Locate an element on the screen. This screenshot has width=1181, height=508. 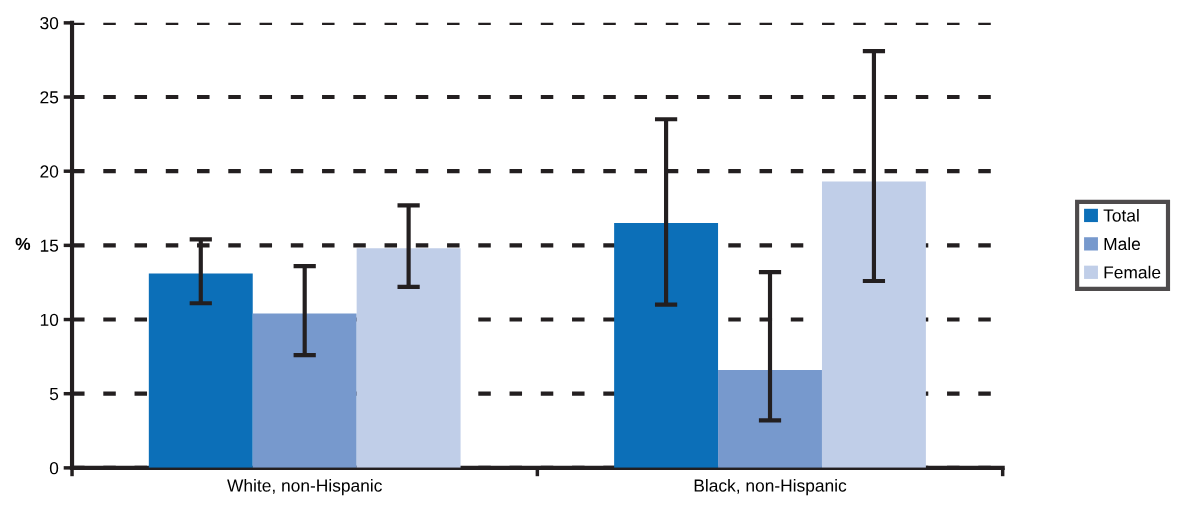
y-tick-label: 0 is located at coordinates (54, 468).